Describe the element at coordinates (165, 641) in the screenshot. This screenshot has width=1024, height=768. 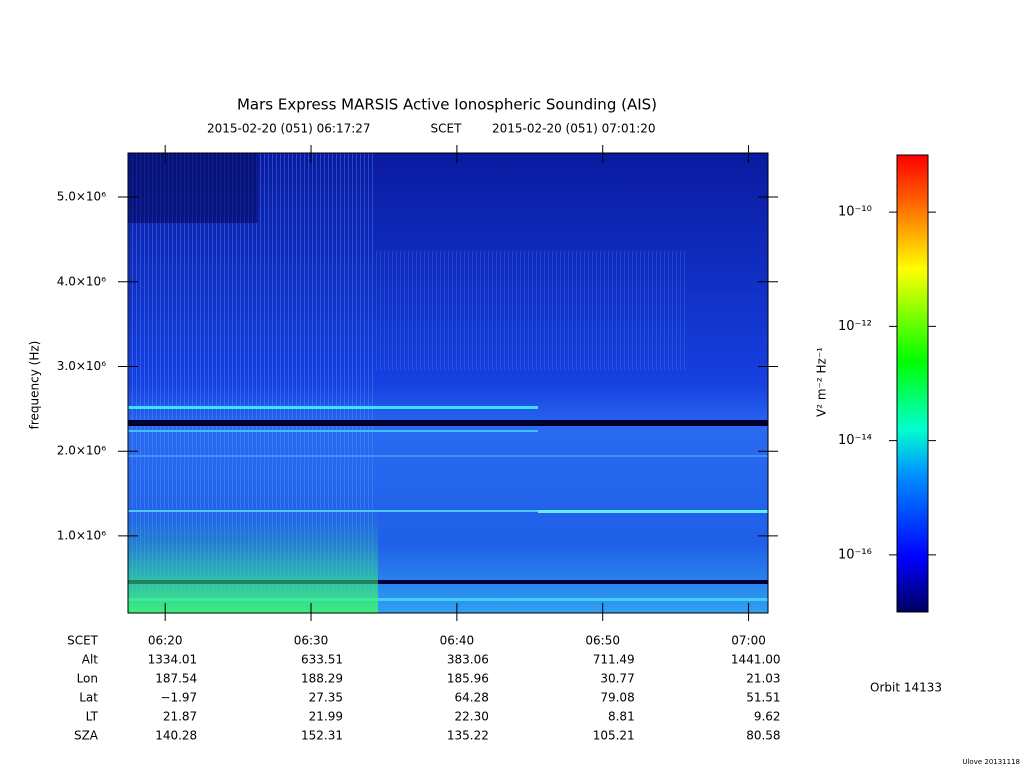
I see `x-tick-label: 06:20` at that location.